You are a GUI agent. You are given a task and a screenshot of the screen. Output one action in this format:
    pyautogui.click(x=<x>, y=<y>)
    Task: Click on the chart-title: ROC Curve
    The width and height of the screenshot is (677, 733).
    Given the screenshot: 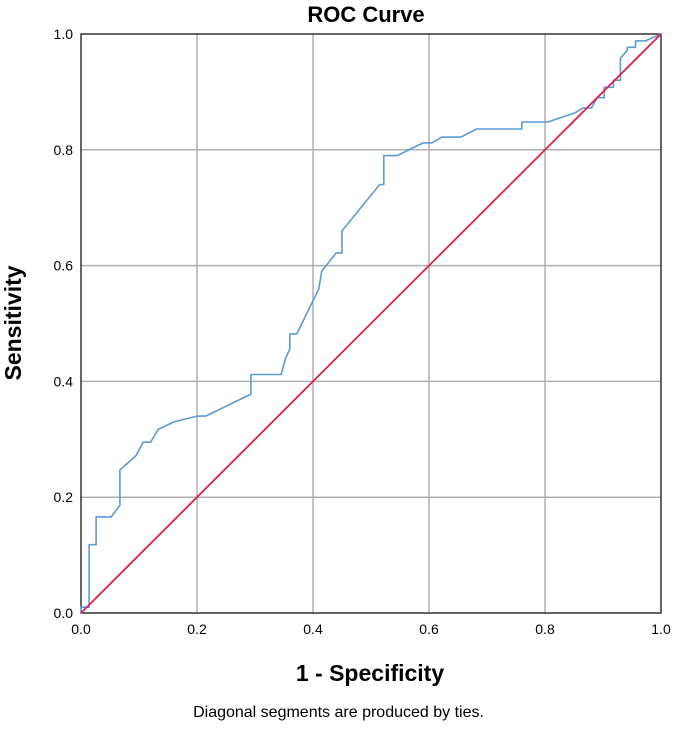 What is the action you would take?
    pyautogui.click(x=365, y=14)
    